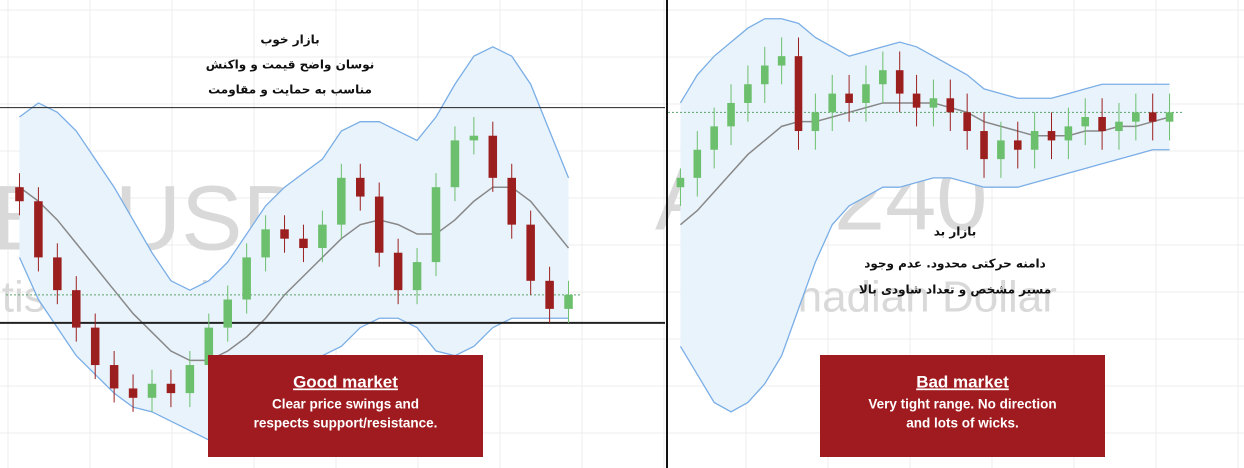  I want to click on annotation: نوسان واضح قیمت و واکنش, so click(290, 65).